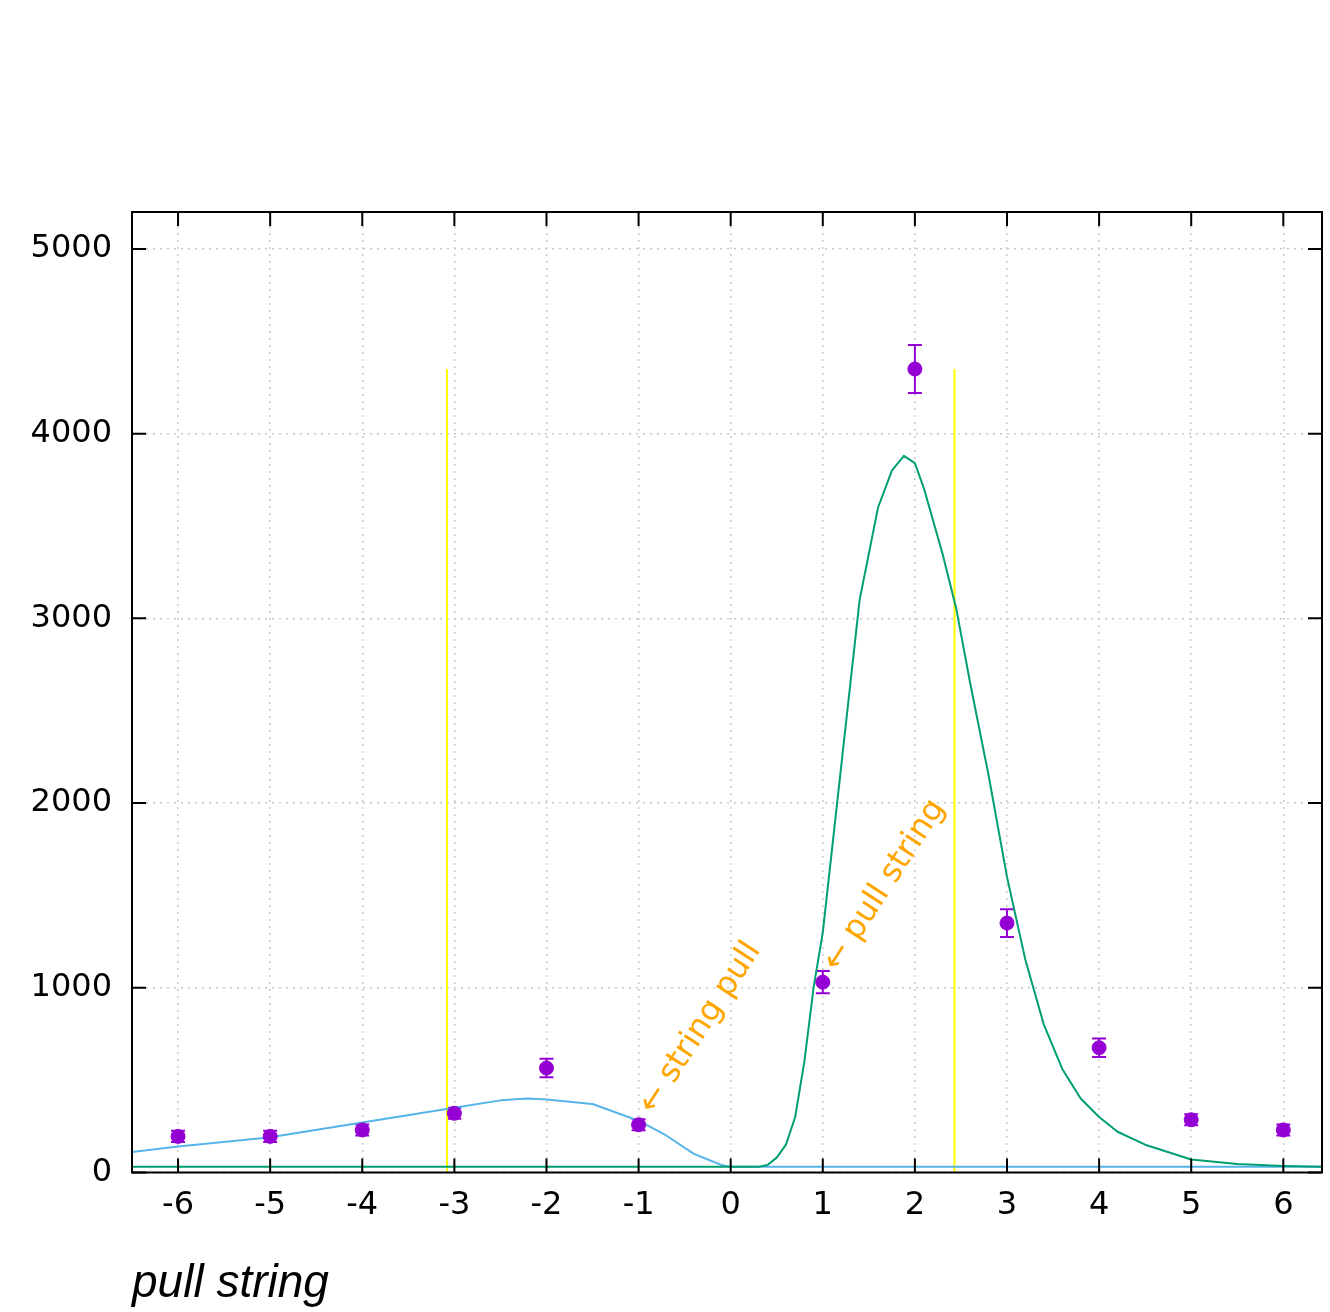  Describe the element at coordinates (915, 1202) in the screenshot. I see `x-tick-label: 2` at that location.